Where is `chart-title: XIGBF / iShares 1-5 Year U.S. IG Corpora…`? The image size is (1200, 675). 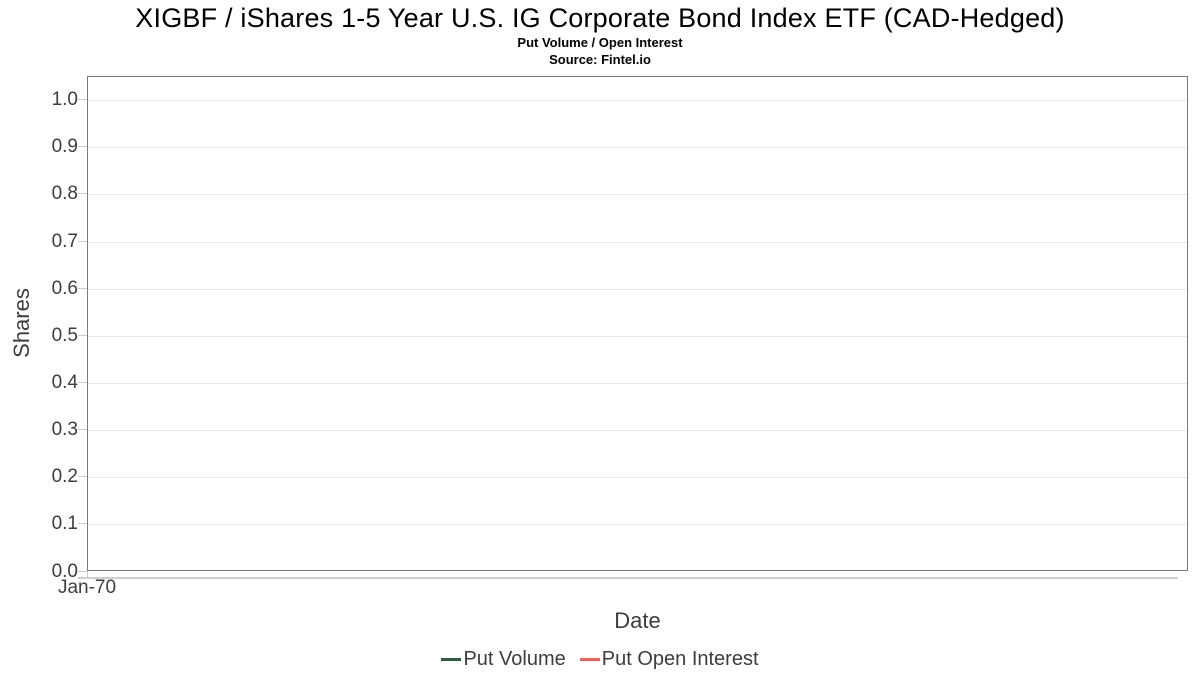 chart-title: XIGBF / iShares 1-5 Year U.S. IG Corpora… is located at coordinates (600, 18).